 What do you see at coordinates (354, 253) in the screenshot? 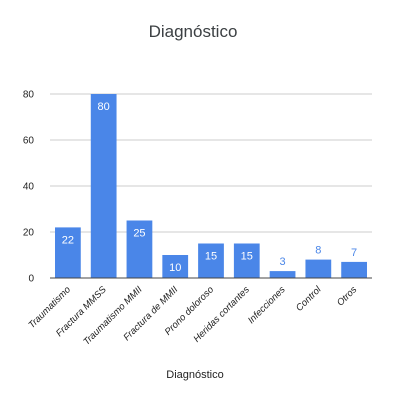
I see `bar-value-label: 7` at bounding box center [354, 253].